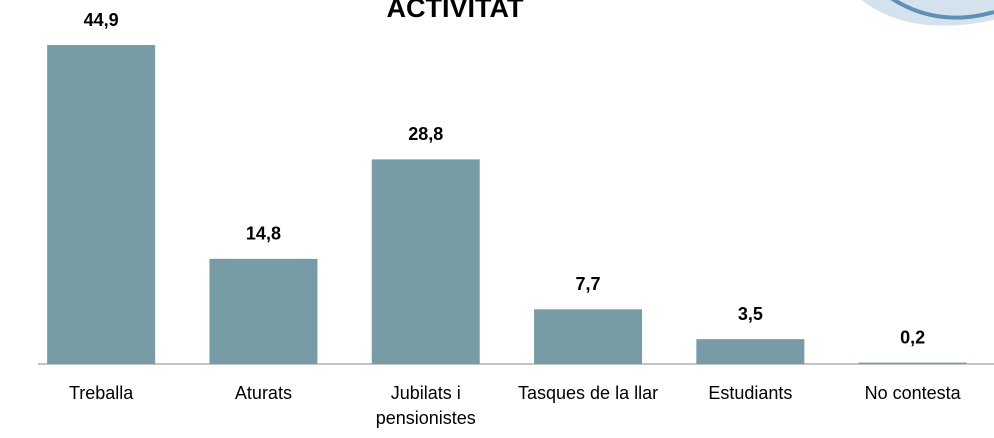 This screenshot has width=994, height=438. Describe the element at coordinates (101, 20) in the screenshot. I see `value-label: 44,9` at that location.